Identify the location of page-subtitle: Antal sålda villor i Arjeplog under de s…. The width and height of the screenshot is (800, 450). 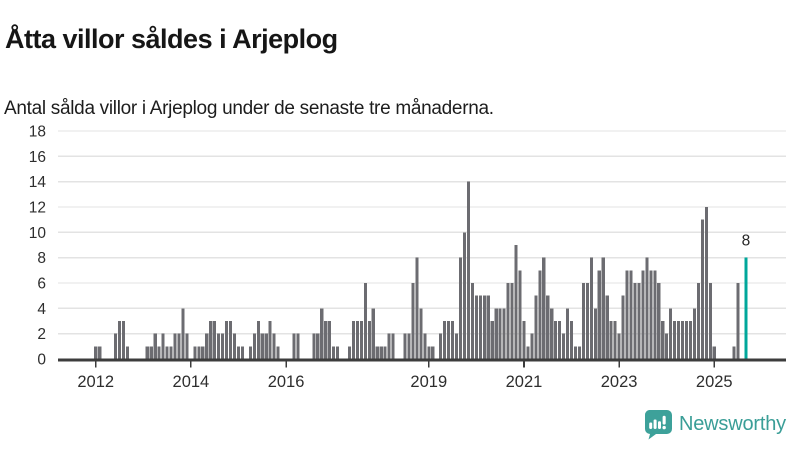
(249, 108).